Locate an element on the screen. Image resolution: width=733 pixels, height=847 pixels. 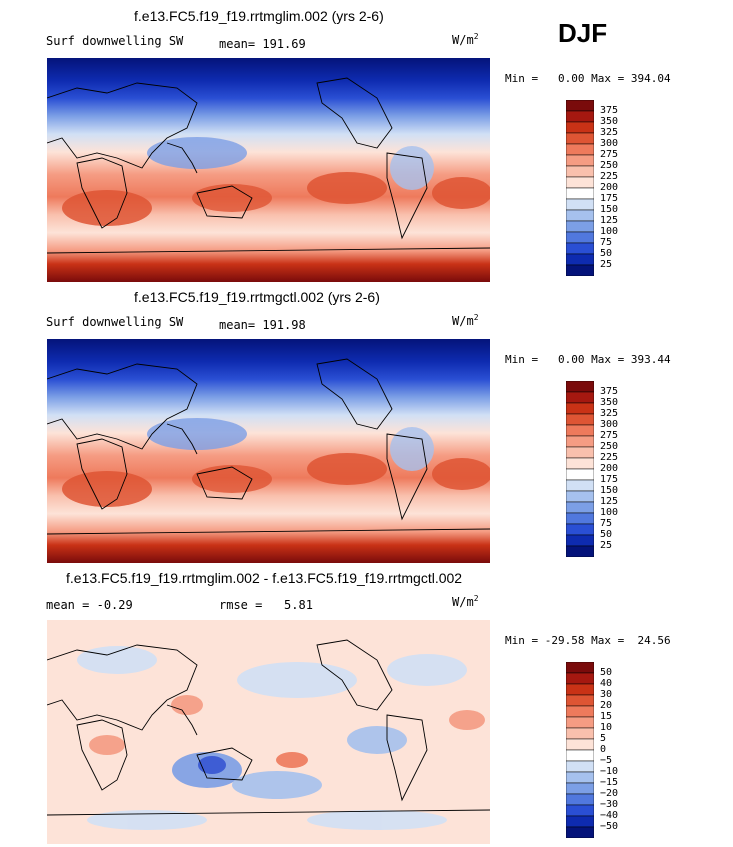
colorbar-tick-label: −50 is located at coordinates (609, 826).